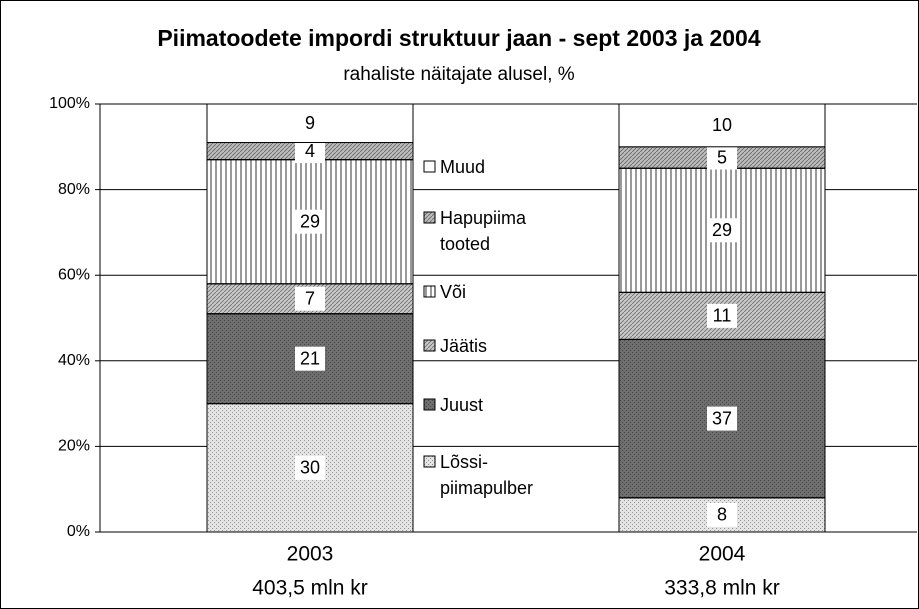 This screenshot has width=919, height=609. I want to click on y-tick-label: 20%, so click(74, 446).